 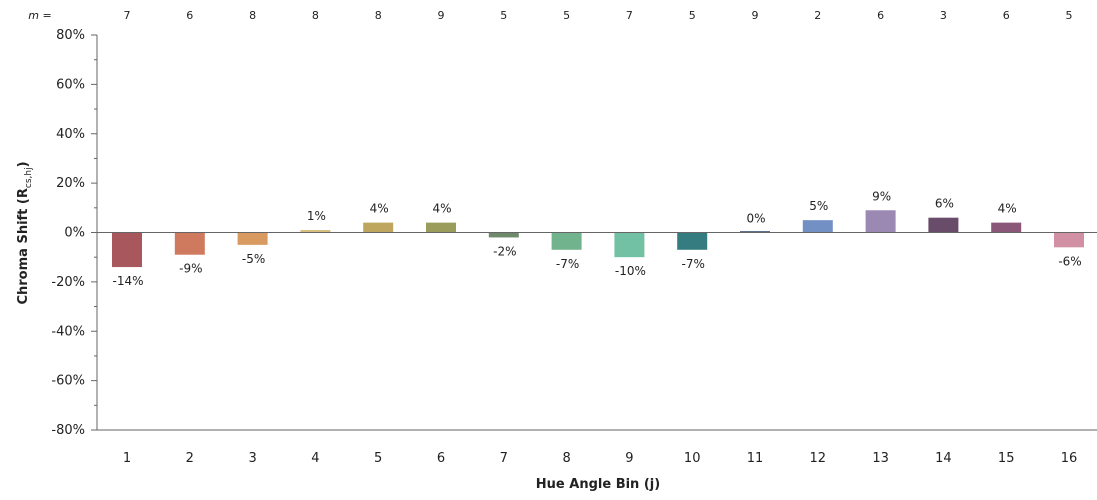 I want to click on y-axis-title-close: ), so click(x=23, y=164).